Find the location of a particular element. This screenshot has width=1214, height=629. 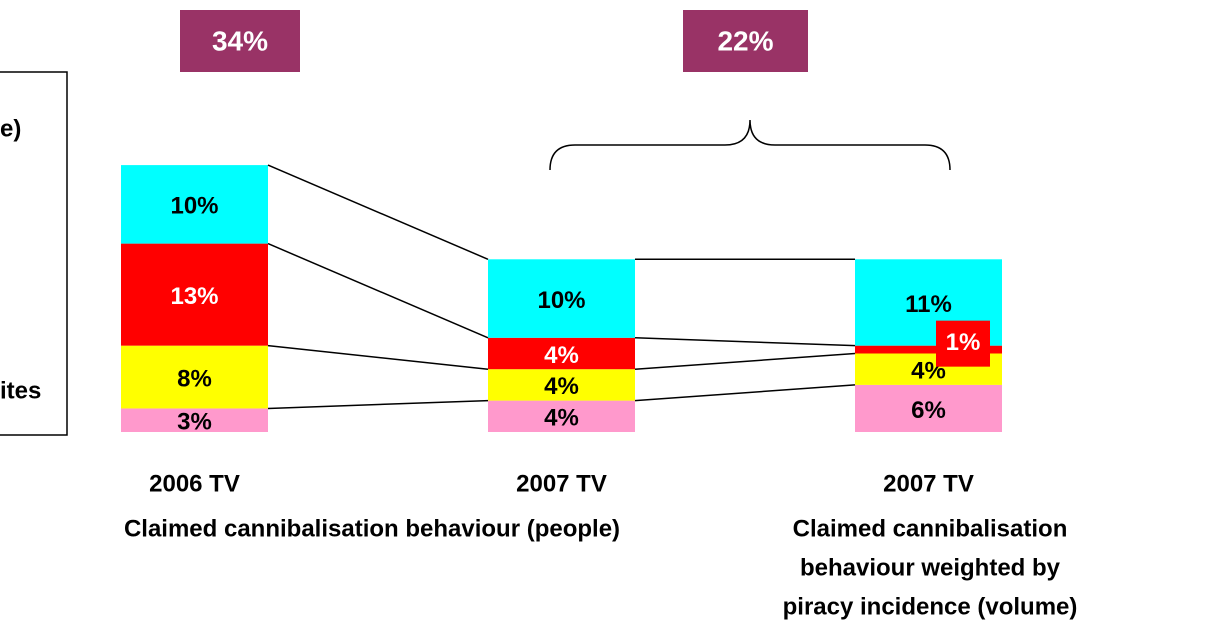

value-label: 3% is located at coordinates (194, 422).